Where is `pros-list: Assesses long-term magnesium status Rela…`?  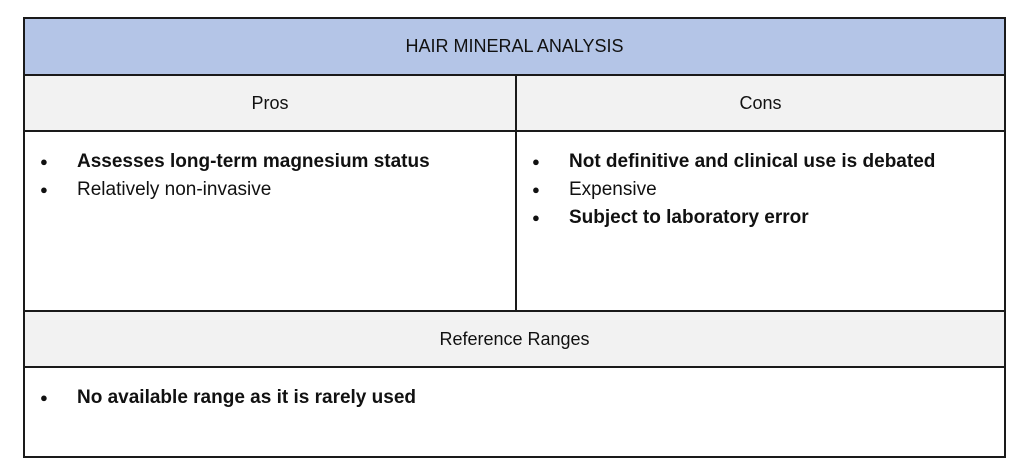 pros-list: Assesses long-term magnesium status Rela… is located at coordinates (270, 168).